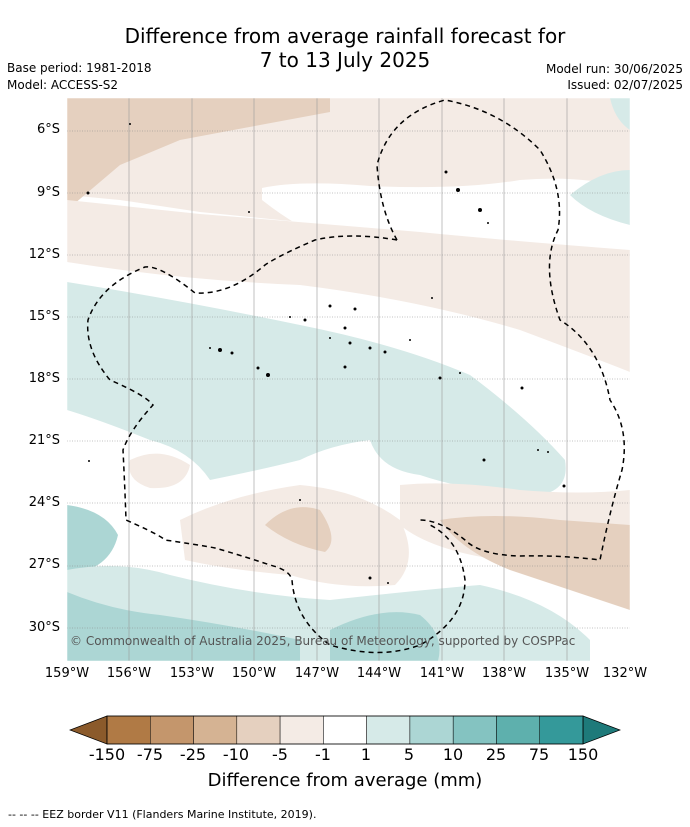 The width and height of the screenshot is (690, 827). I want to click on colorbar-tick: 150, so click(583, 754).